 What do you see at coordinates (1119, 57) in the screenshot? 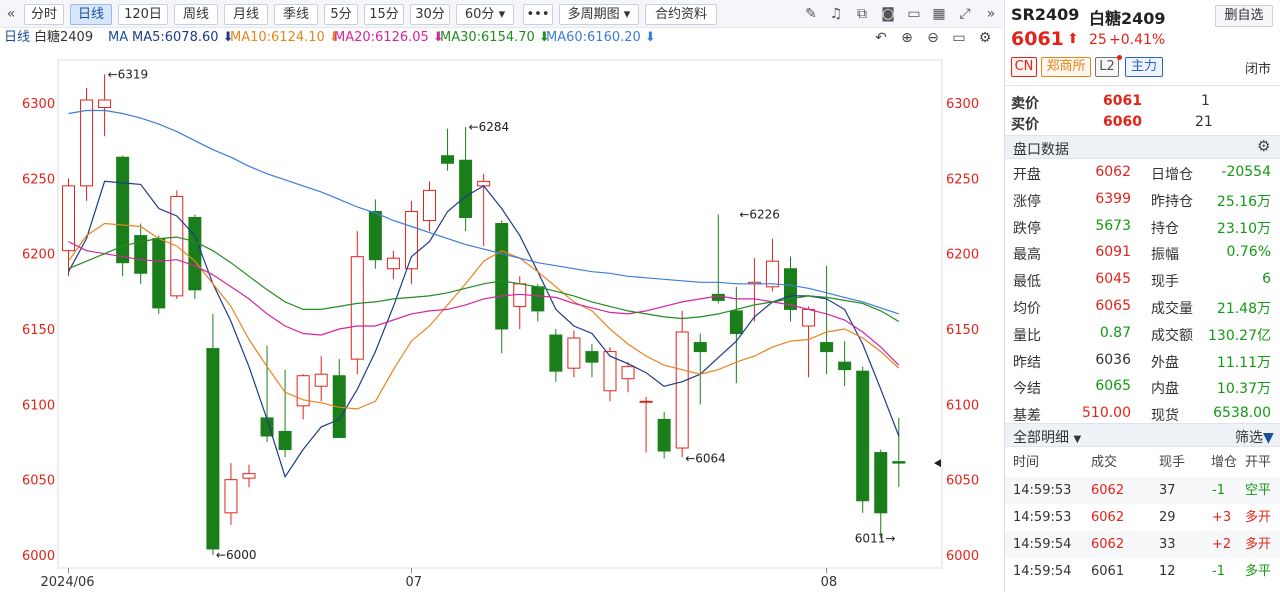
I see `notification-dot` at bounding box center [1119, 57].